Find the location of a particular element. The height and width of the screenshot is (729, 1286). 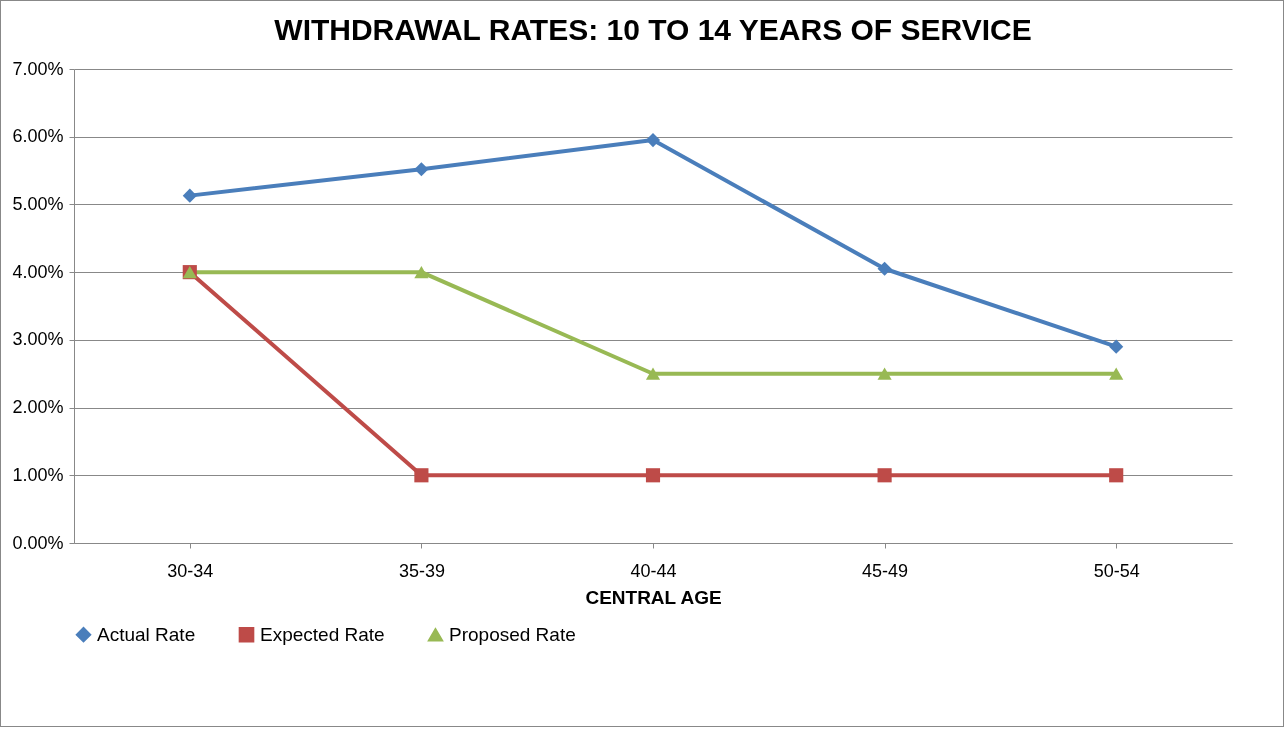

y-tick-label: 0.00% is located at coordinates (38, 542).